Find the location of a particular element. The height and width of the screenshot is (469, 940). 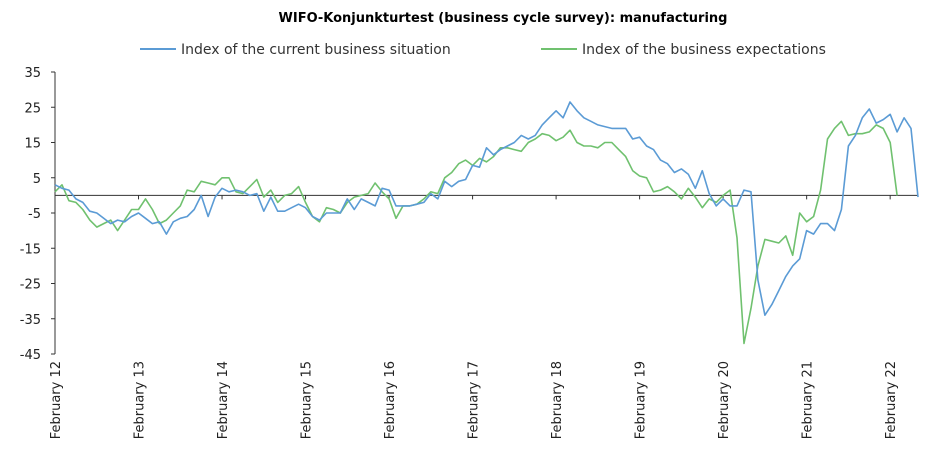

x-tick-label: February 14 is located at coordinates (223, 400).